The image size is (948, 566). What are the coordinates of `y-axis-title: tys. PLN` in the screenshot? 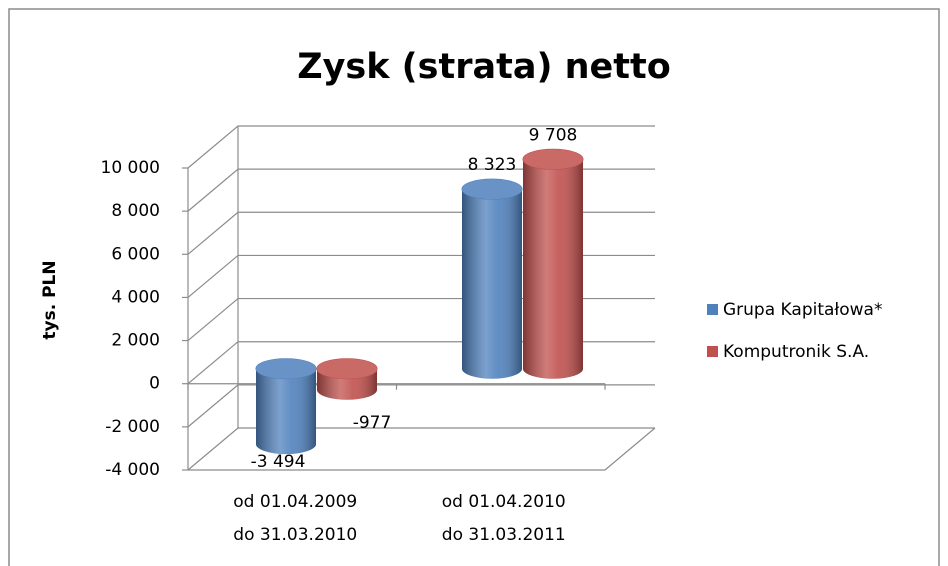 It's located at (50, 299).